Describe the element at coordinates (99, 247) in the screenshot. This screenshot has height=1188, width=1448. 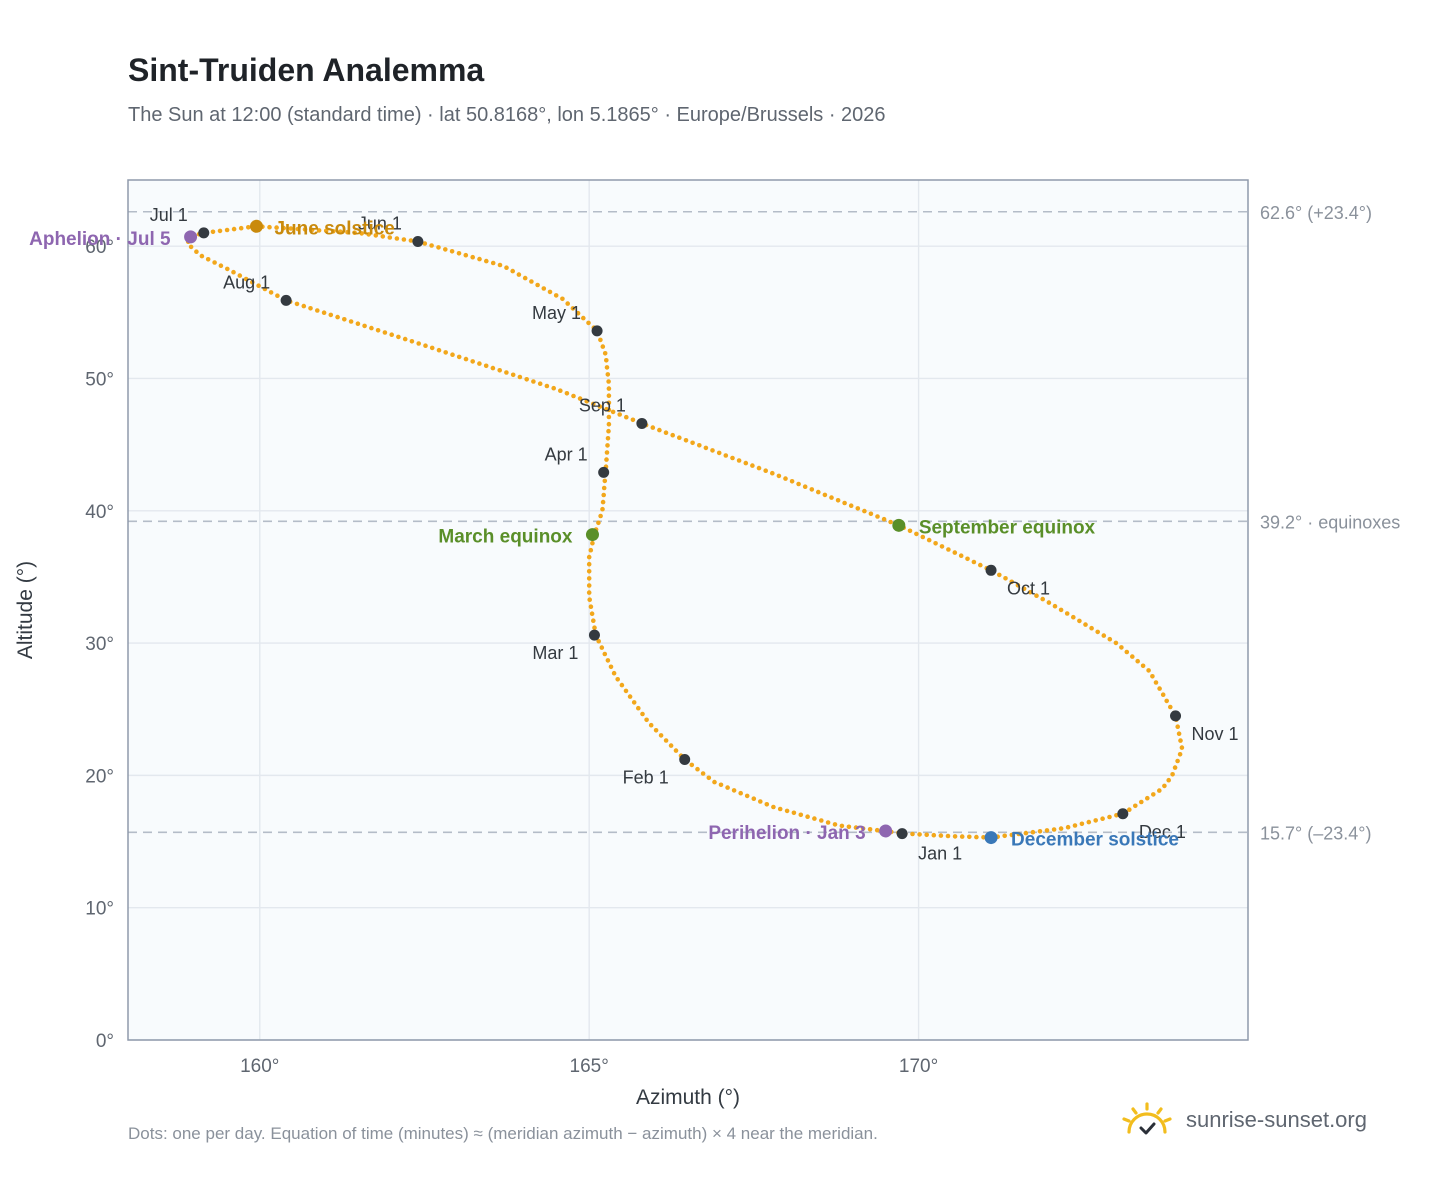
I see `y-tick-label: 60°` at that location.